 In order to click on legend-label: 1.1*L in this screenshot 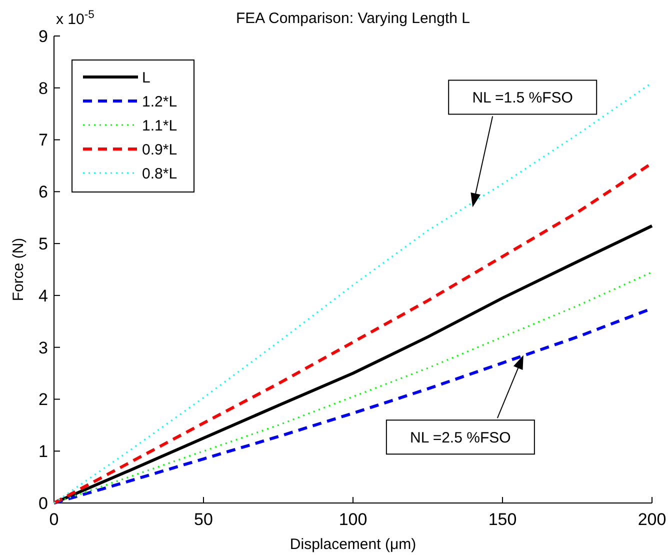, I will do `click(160, 125)`.